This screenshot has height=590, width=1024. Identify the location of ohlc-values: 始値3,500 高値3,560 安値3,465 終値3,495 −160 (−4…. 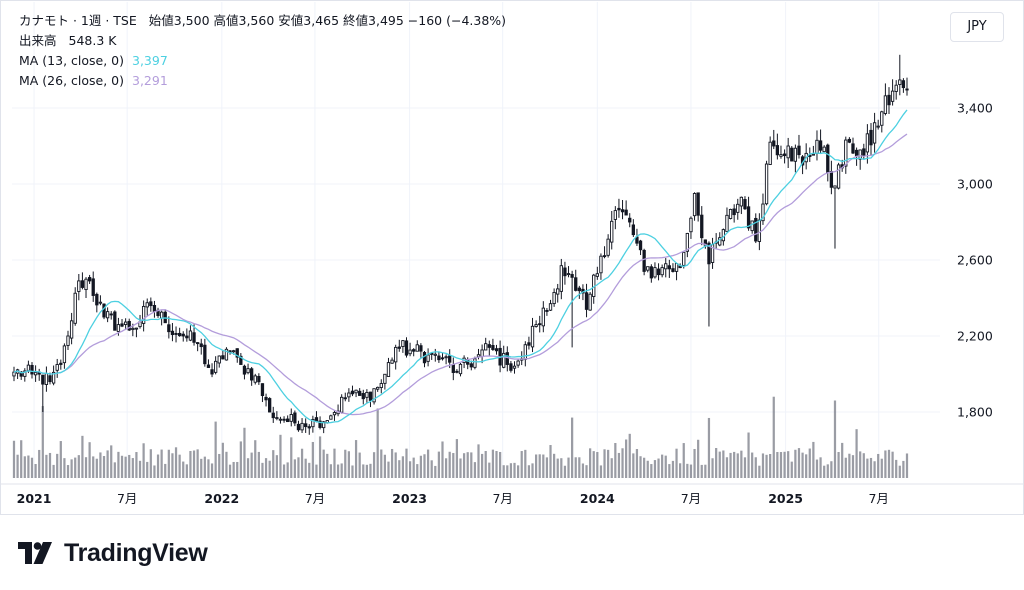
(327, 20).